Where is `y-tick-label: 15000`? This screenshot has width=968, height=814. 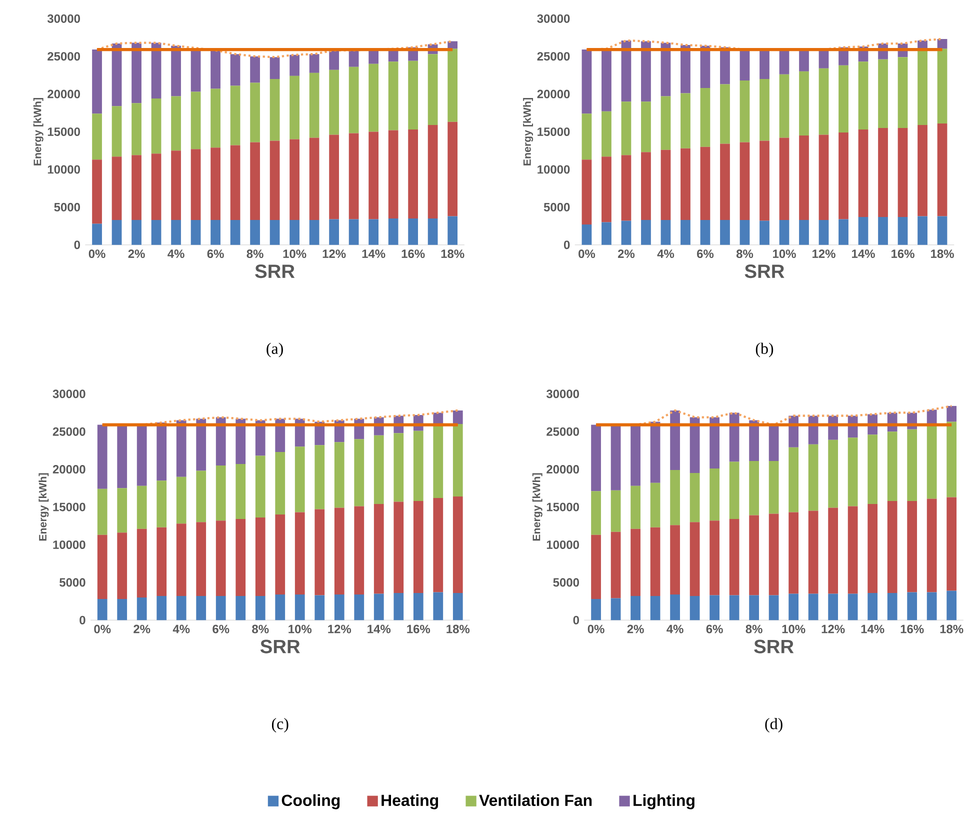
y-tick-label: 15000 is located at coordinates (554, 131).